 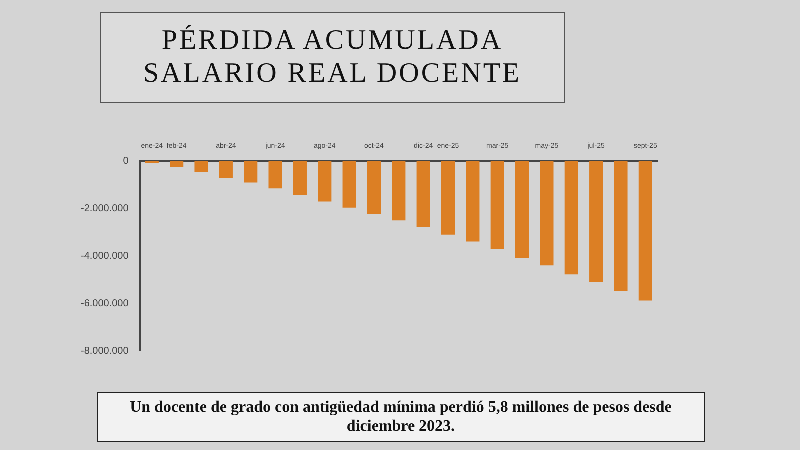 What do you see at coordinates (105, 209) in the screenshot?
I see `y-tick-label: -2.000.000` at bounding box center [105, 209].